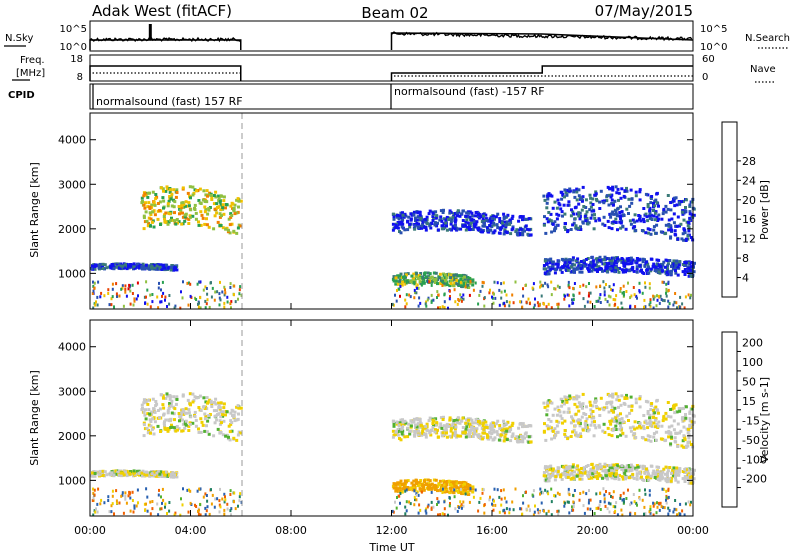 The height and width of the screenshot is (554, 800). Describe the element at coordinates (394, 68) in the screenshot. I see `frequency-panel: Freq. [MHz] Nave 18 8 60 0` at that location.